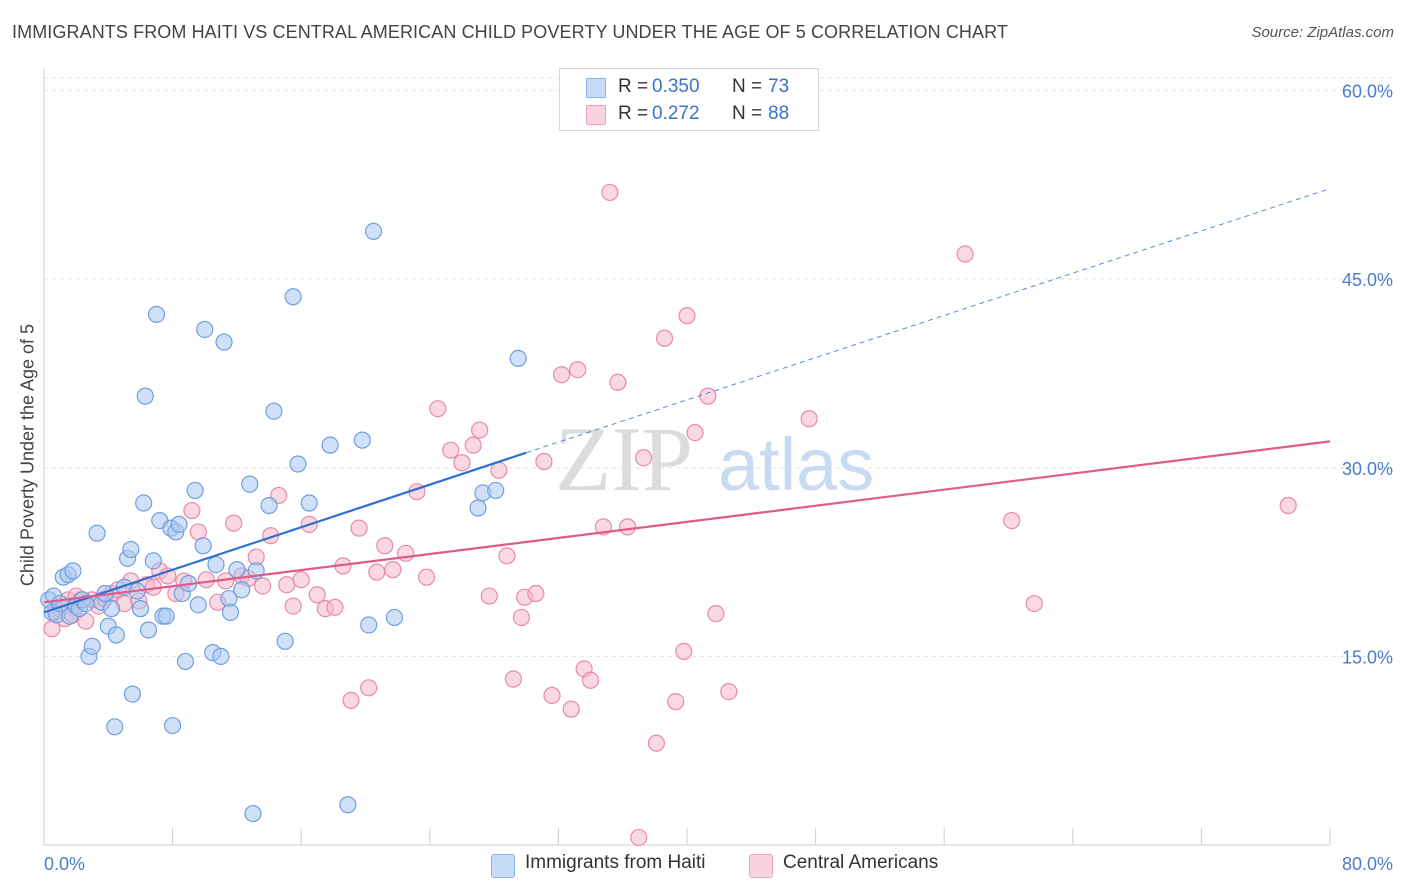 This screenshot has height=892, width=1406. I want to click on n-value: 88, so click(779, 113).